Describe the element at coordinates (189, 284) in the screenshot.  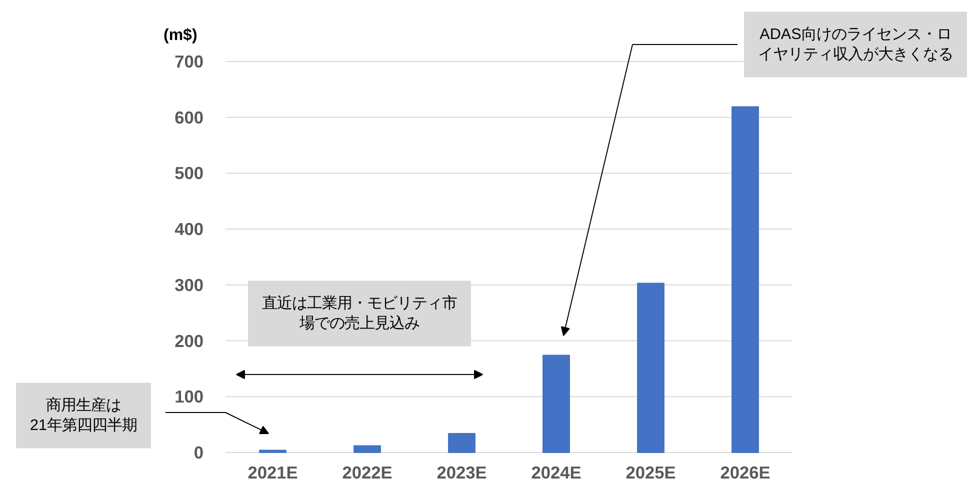
I see `y-tick-label: 300` at that location.